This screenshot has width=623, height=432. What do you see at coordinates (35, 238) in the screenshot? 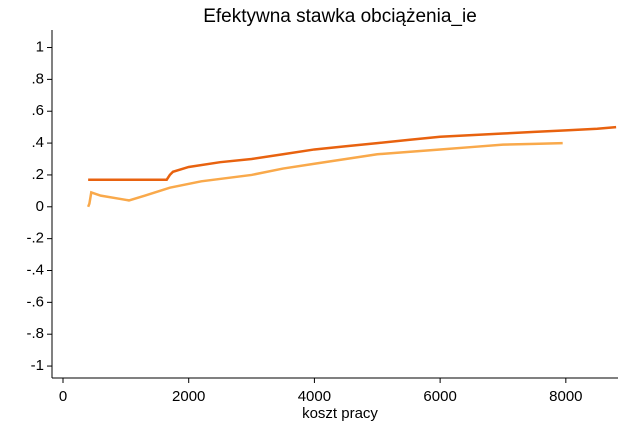
I see `y-tick-label: -.2` at bounding box center [35, 238].